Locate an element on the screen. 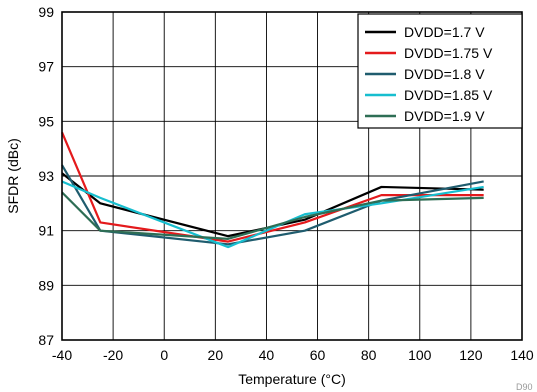 Image resolution: width=537 pixels, height=392 pixels. x-tick-label: 100 is located at coordinates (420, 355).